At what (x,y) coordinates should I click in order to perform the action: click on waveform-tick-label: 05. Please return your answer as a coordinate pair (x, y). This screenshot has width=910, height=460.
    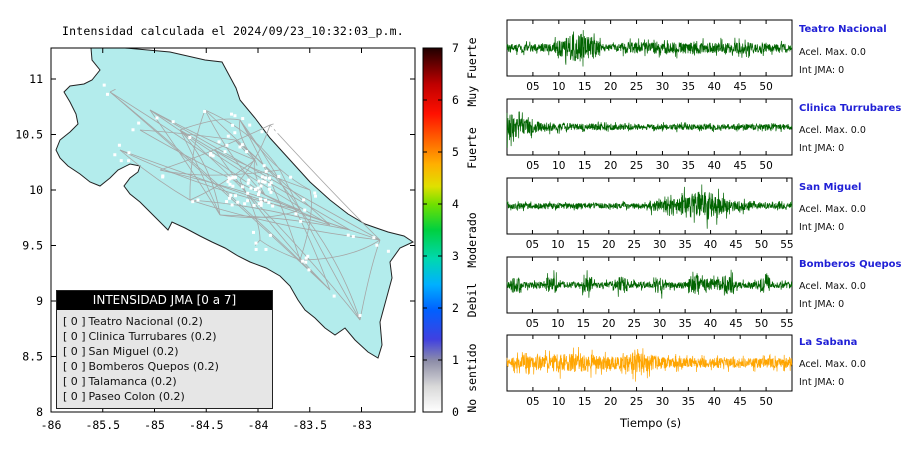
    Looking at the image, I should click on (532, 87).